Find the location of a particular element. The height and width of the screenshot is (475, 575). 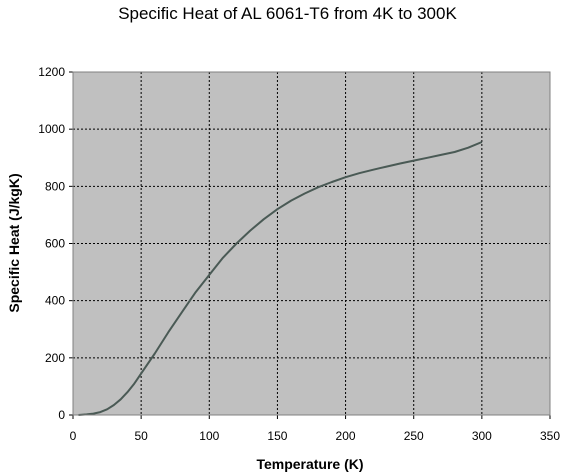

y-tick-label: 1200 is located at coordinates (51, 72).